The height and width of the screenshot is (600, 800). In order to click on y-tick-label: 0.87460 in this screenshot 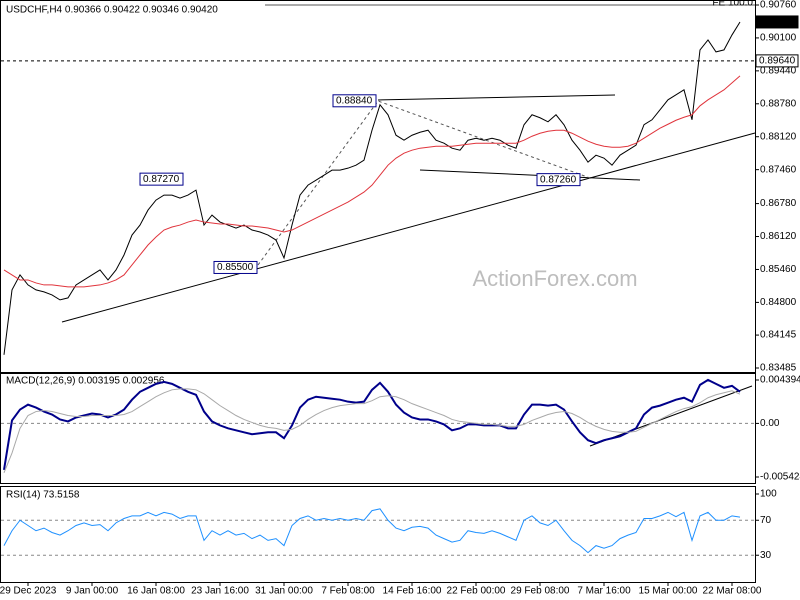, I will do `click(778, 169)`.